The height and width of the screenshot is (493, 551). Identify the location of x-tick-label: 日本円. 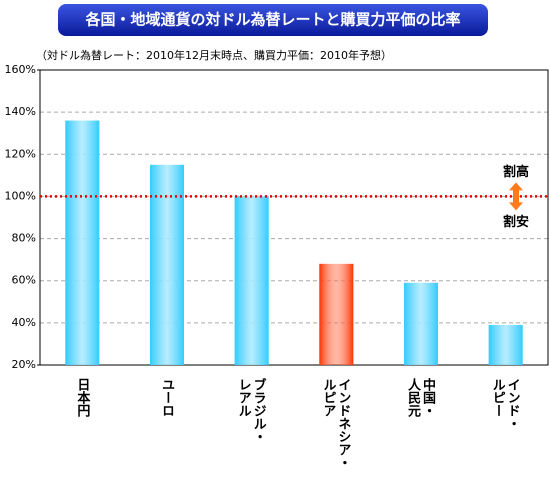
(82, 397).